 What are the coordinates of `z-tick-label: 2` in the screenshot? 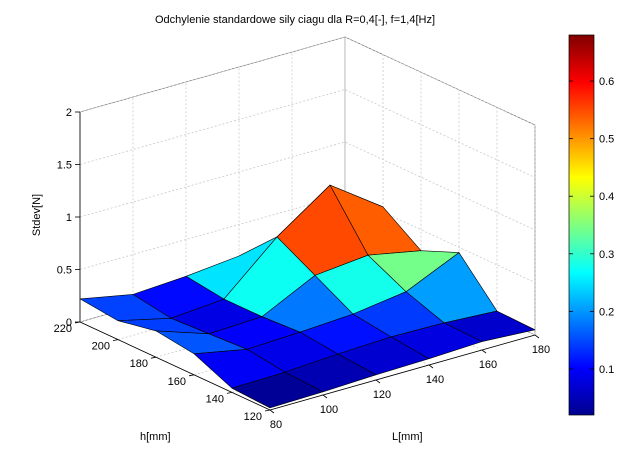 It's located at (69, 113).